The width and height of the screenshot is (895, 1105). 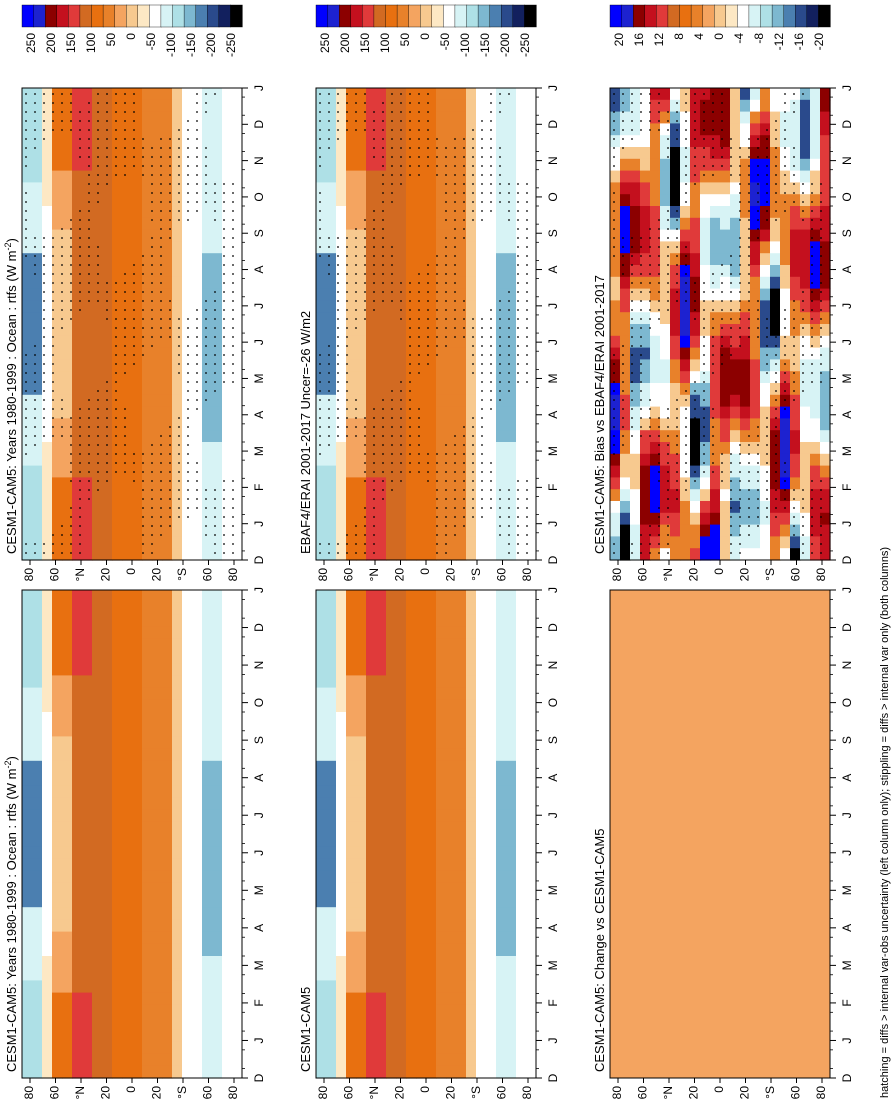 I want to click on month-label: D, so click(x=259, y=124).